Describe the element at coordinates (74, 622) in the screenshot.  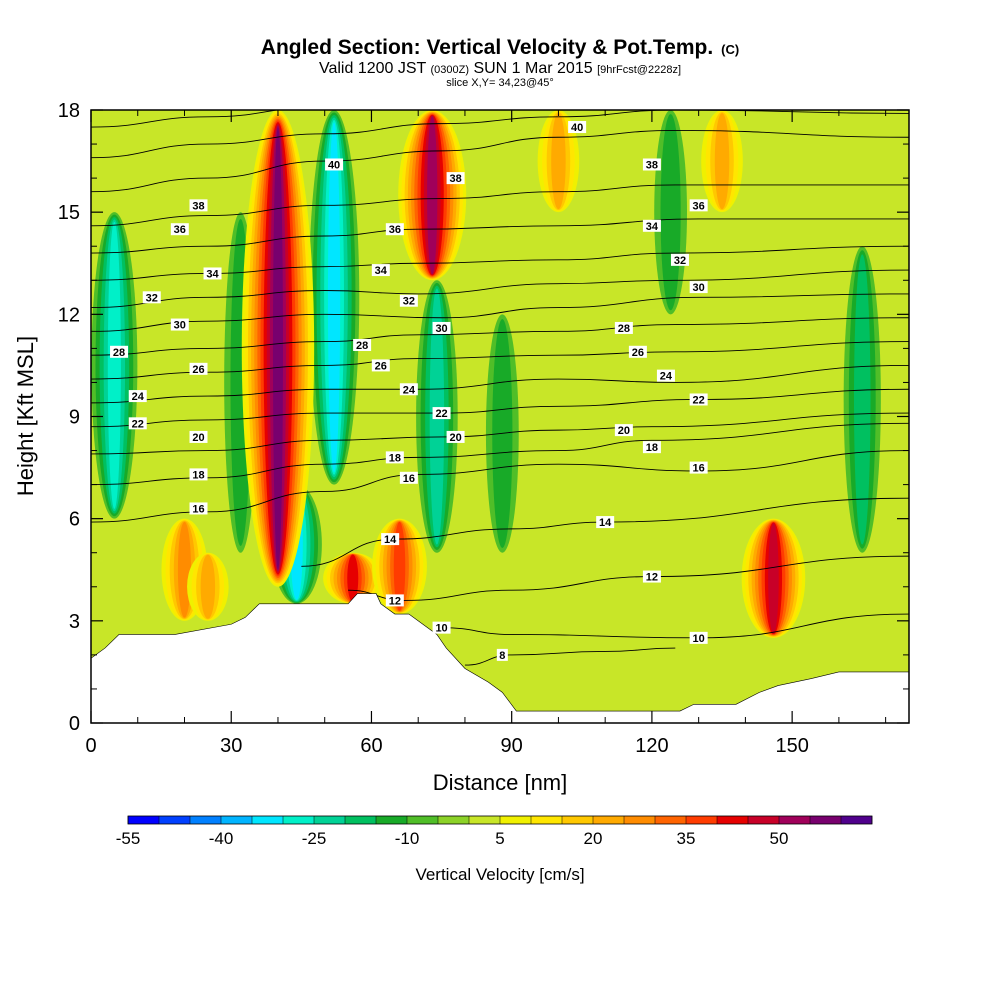
I see `y-tick-label: 3` at that location.